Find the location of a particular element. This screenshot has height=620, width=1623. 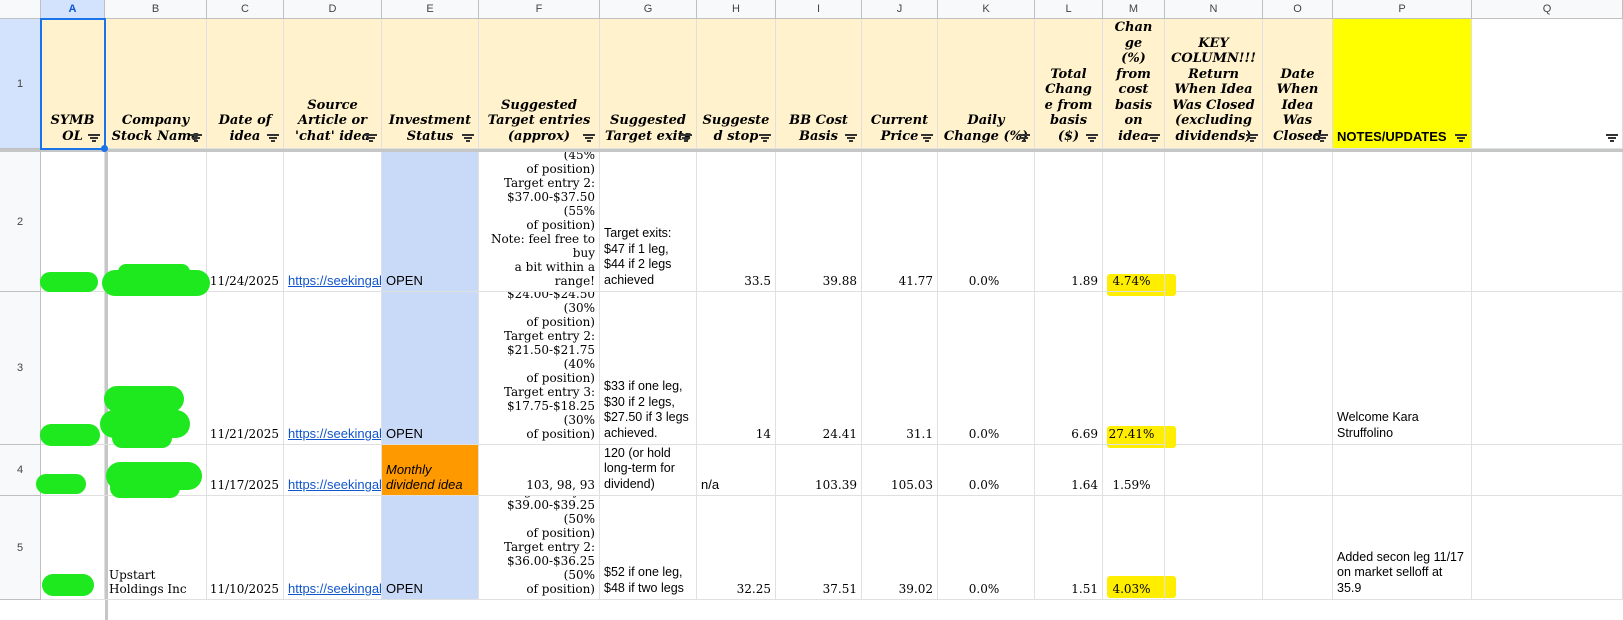

column-header-c: C is located at coordinates (245, 9).